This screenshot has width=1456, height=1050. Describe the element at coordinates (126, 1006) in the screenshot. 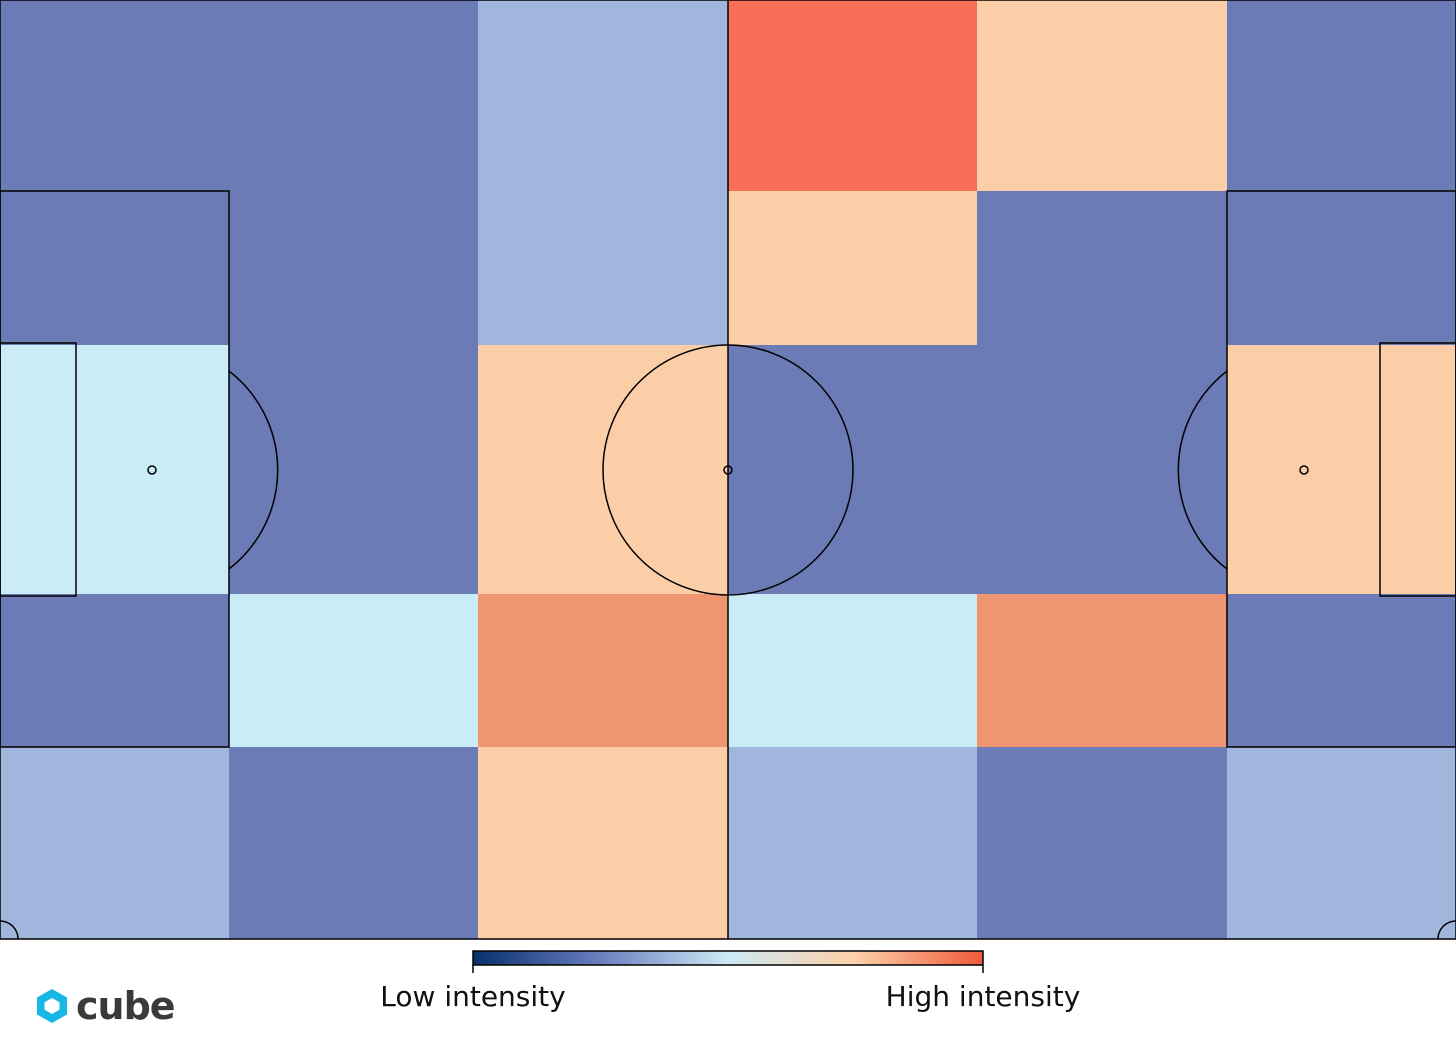

I see `brand-name: cube` at that location.